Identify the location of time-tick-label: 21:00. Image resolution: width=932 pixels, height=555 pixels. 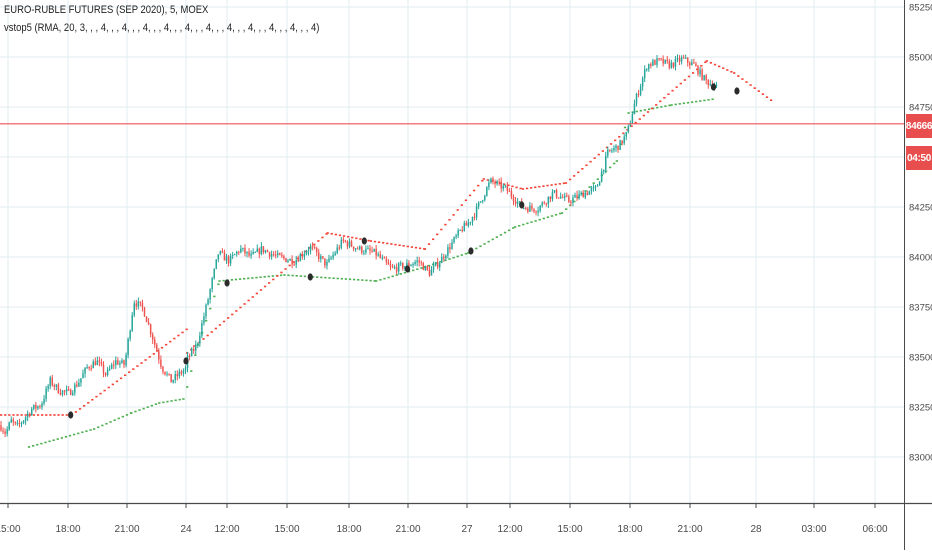
(126, 529).